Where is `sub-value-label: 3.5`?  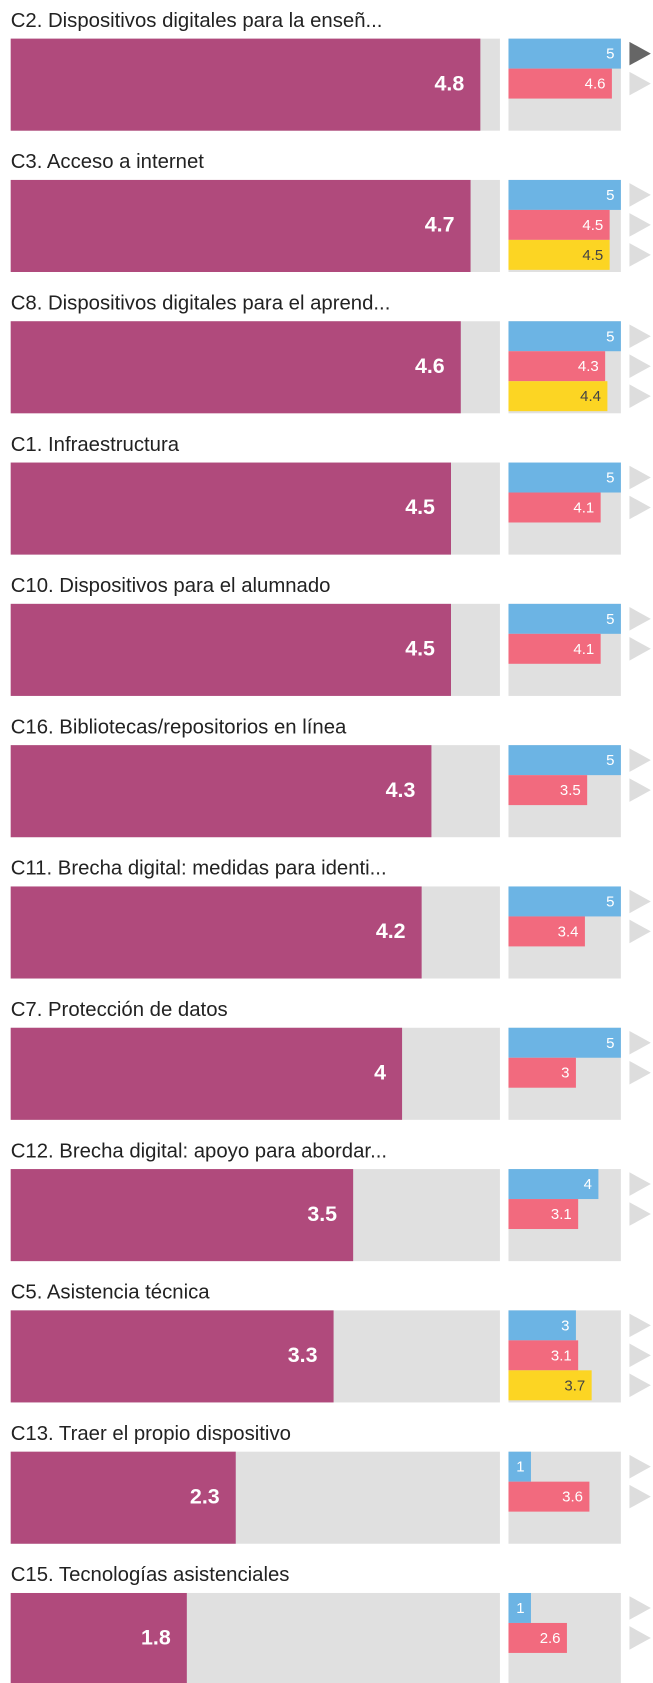
sub-value-label: 3.5 is located at coordinates (570, 790).